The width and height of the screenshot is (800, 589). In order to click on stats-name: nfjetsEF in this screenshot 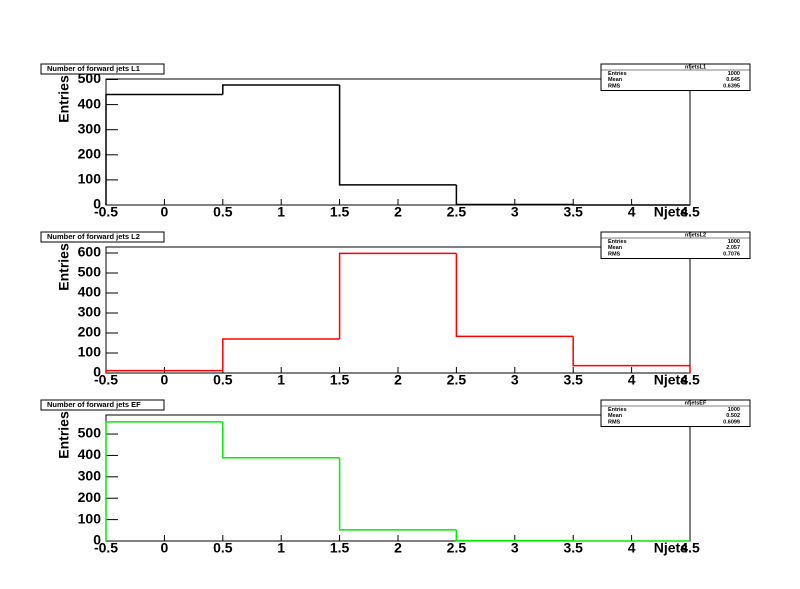, I will do `click(696, 404)`.